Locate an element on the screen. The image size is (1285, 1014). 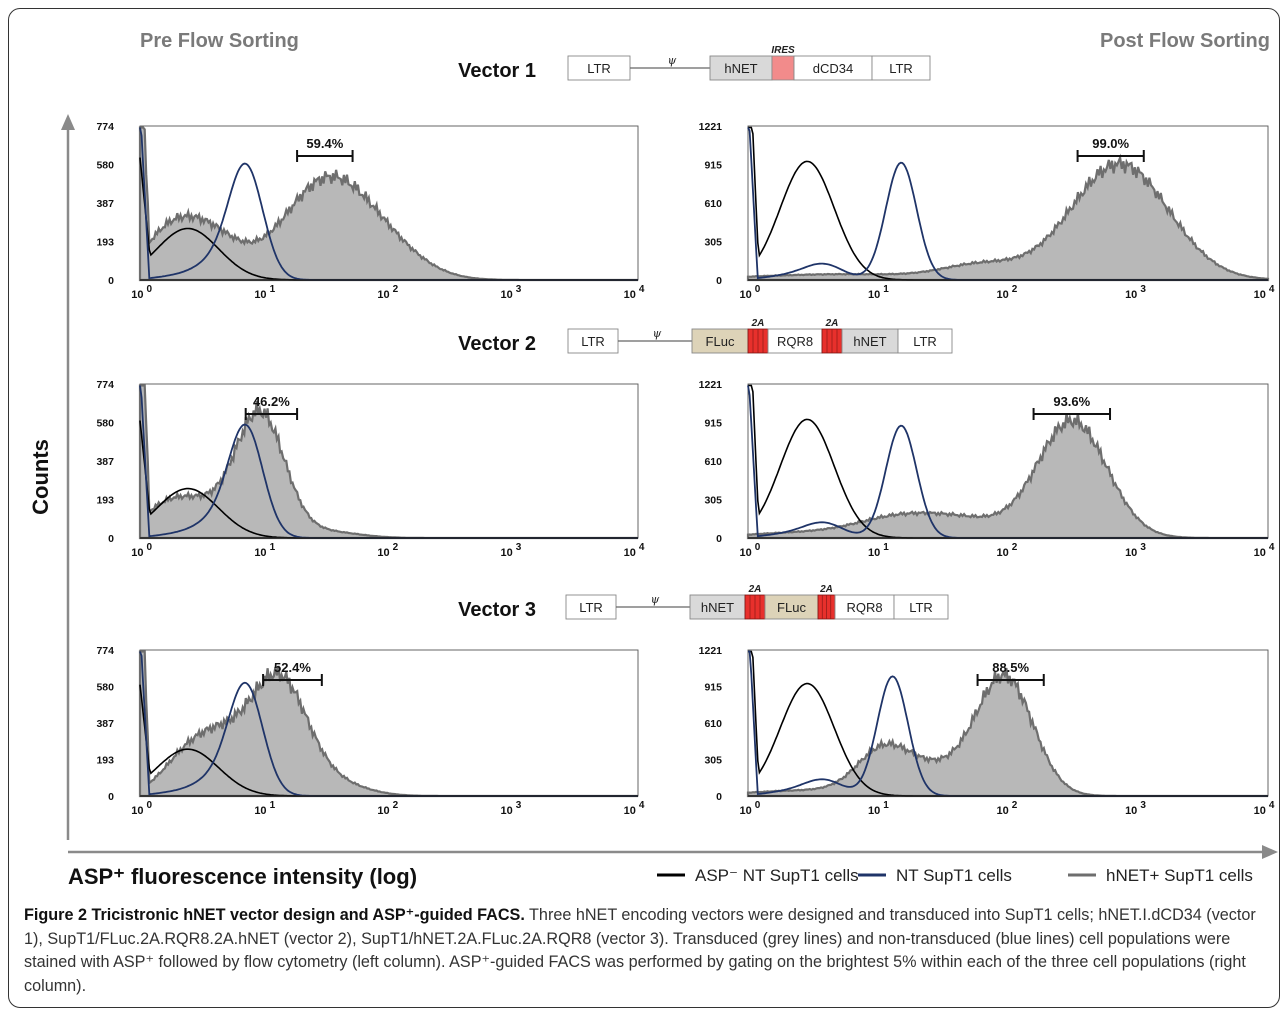
panel-3-post-y-tick: 915 is located at coordinates (713, 688).